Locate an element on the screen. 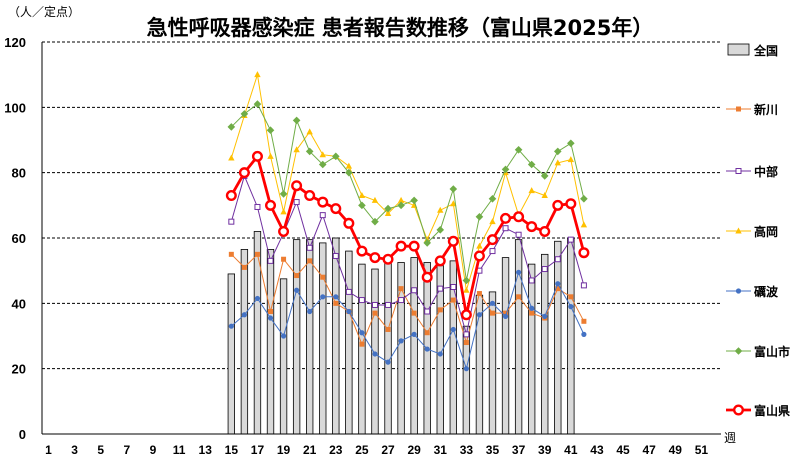 This screenshot has height=462, width=800. x-axis-unit-label: 週 is located at coordinates (730, 438).